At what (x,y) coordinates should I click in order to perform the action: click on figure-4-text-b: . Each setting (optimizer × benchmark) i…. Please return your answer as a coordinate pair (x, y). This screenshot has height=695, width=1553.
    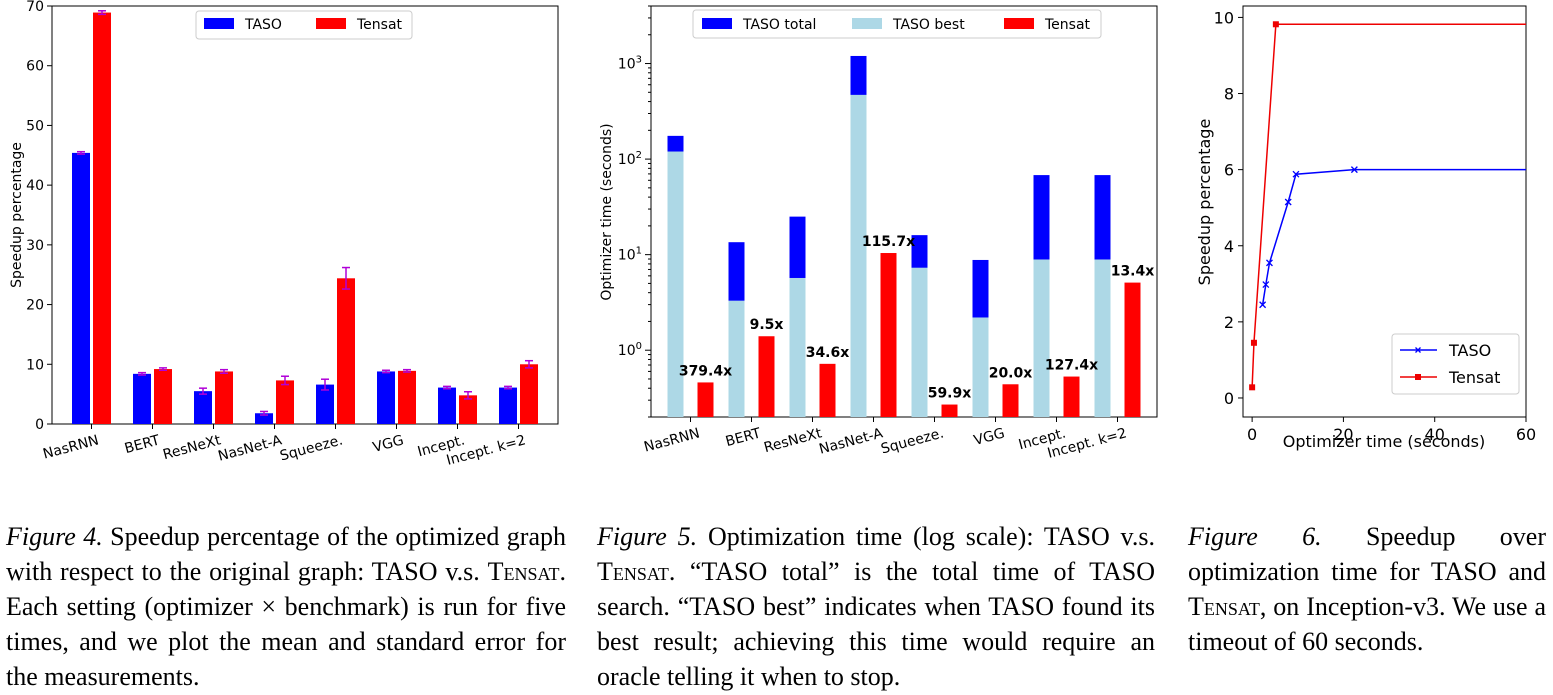
    Looking at the image, I should click on (286, 624).